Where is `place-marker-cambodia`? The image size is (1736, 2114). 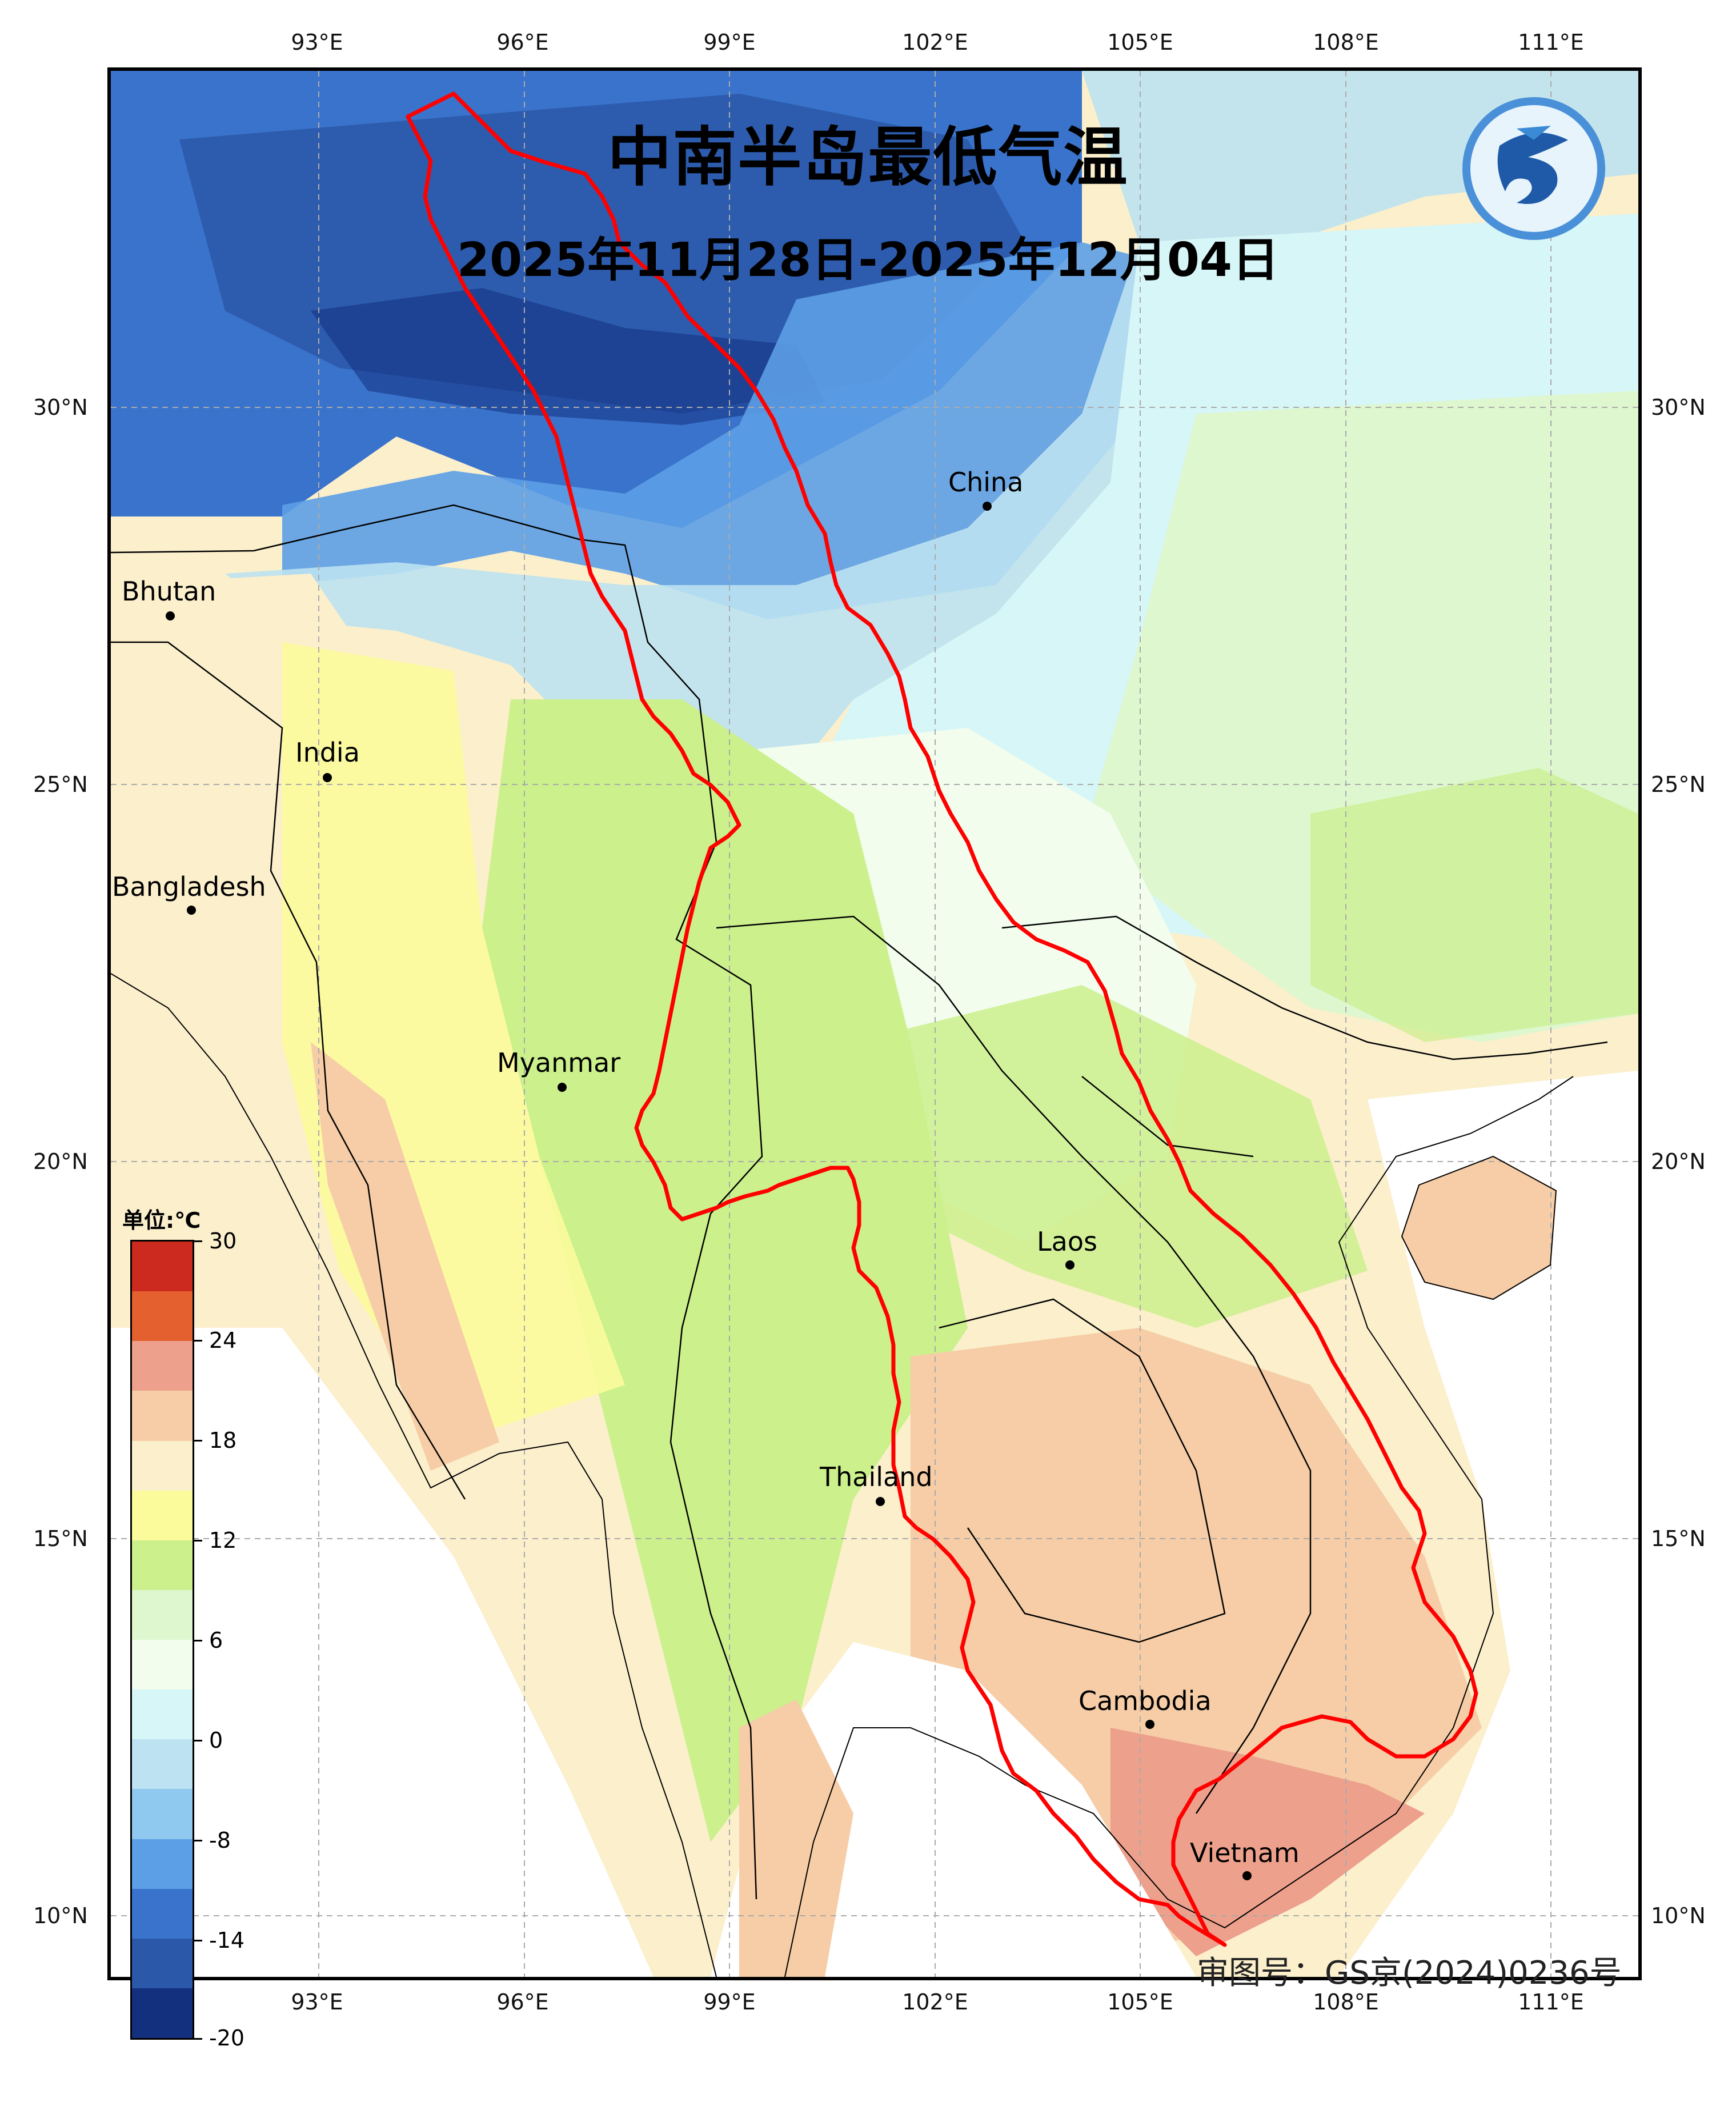 place-marker-cambodia is located at coordinates (1149, 1724).